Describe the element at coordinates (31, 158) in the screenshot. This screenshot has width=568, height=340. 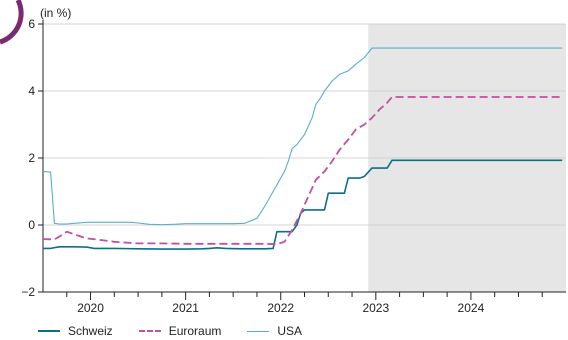
I see `y-tick-label: 2` at that location.